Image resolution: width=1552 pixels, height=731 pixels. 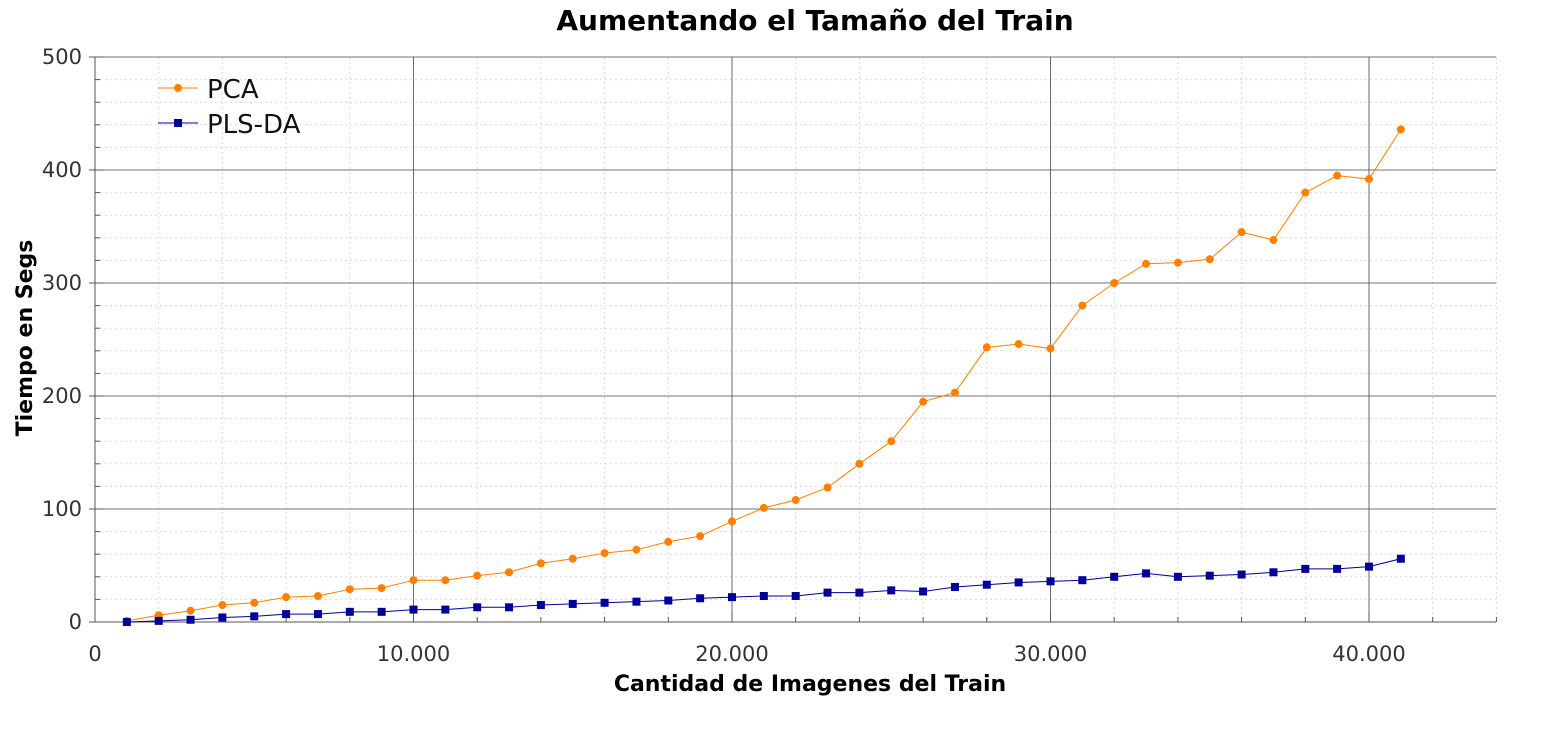 I want to click on y-tick-label: 0, so click(x=75, y=622).